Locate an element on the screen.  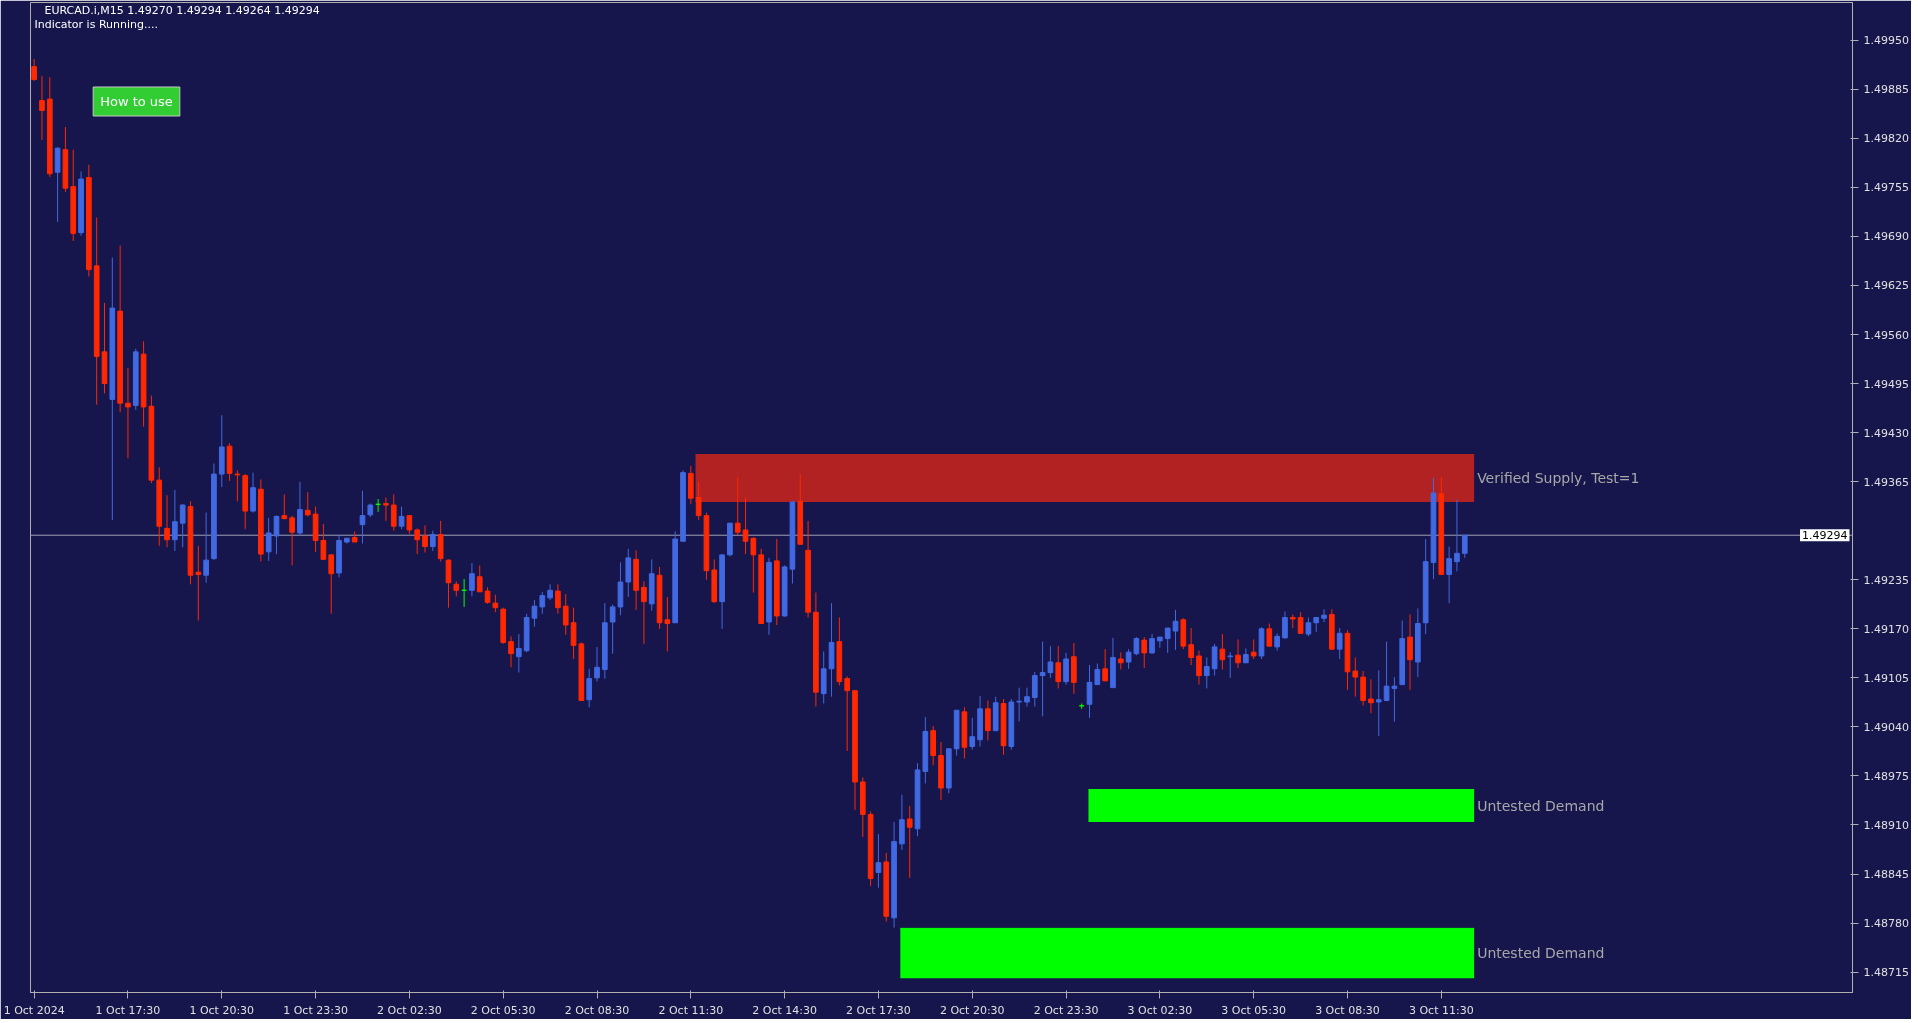
annotation: How to use is located at coordinates (136, 101).